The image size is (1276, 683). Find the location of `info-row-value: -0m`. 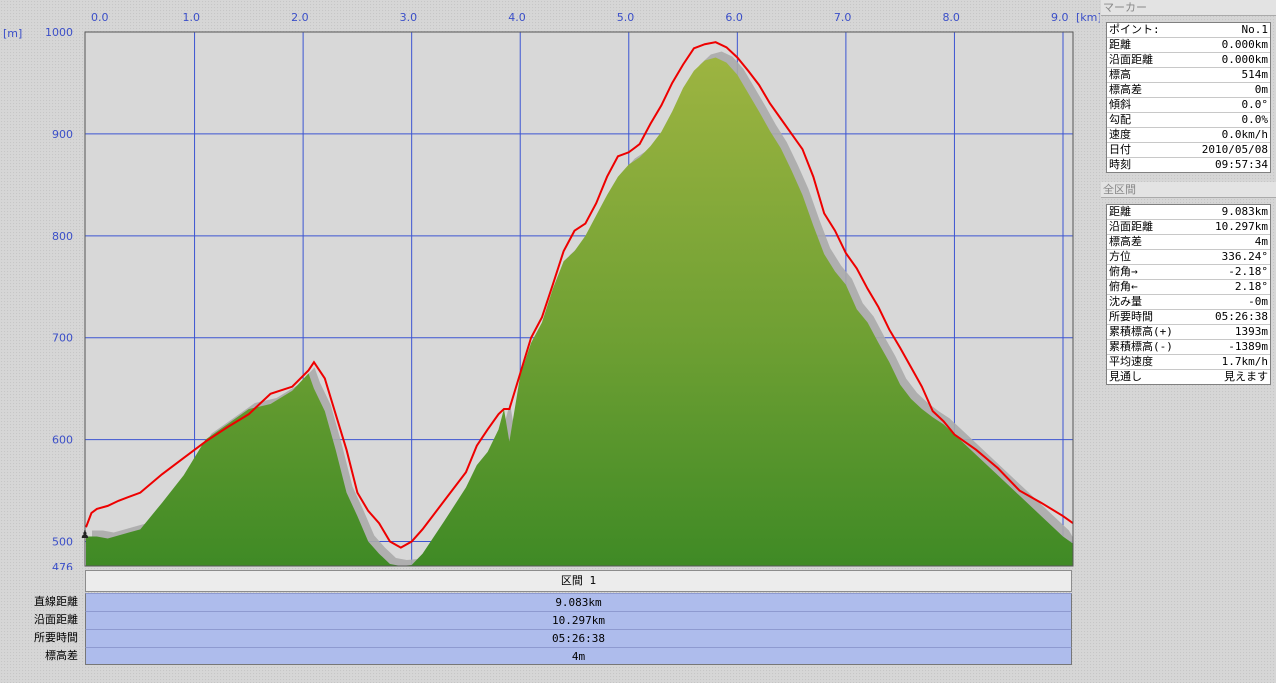

info-row-value: -0m is located at coordinates (1258, 301).